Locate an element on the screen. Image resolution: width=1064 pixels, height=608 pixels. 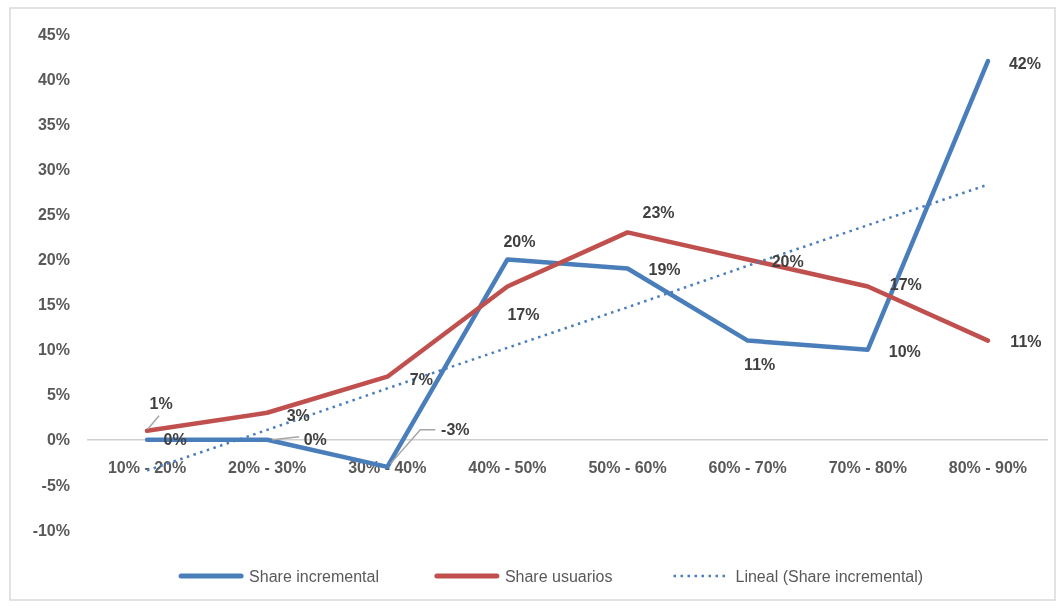
data-label: 1% is located at coordinates (161, 404).